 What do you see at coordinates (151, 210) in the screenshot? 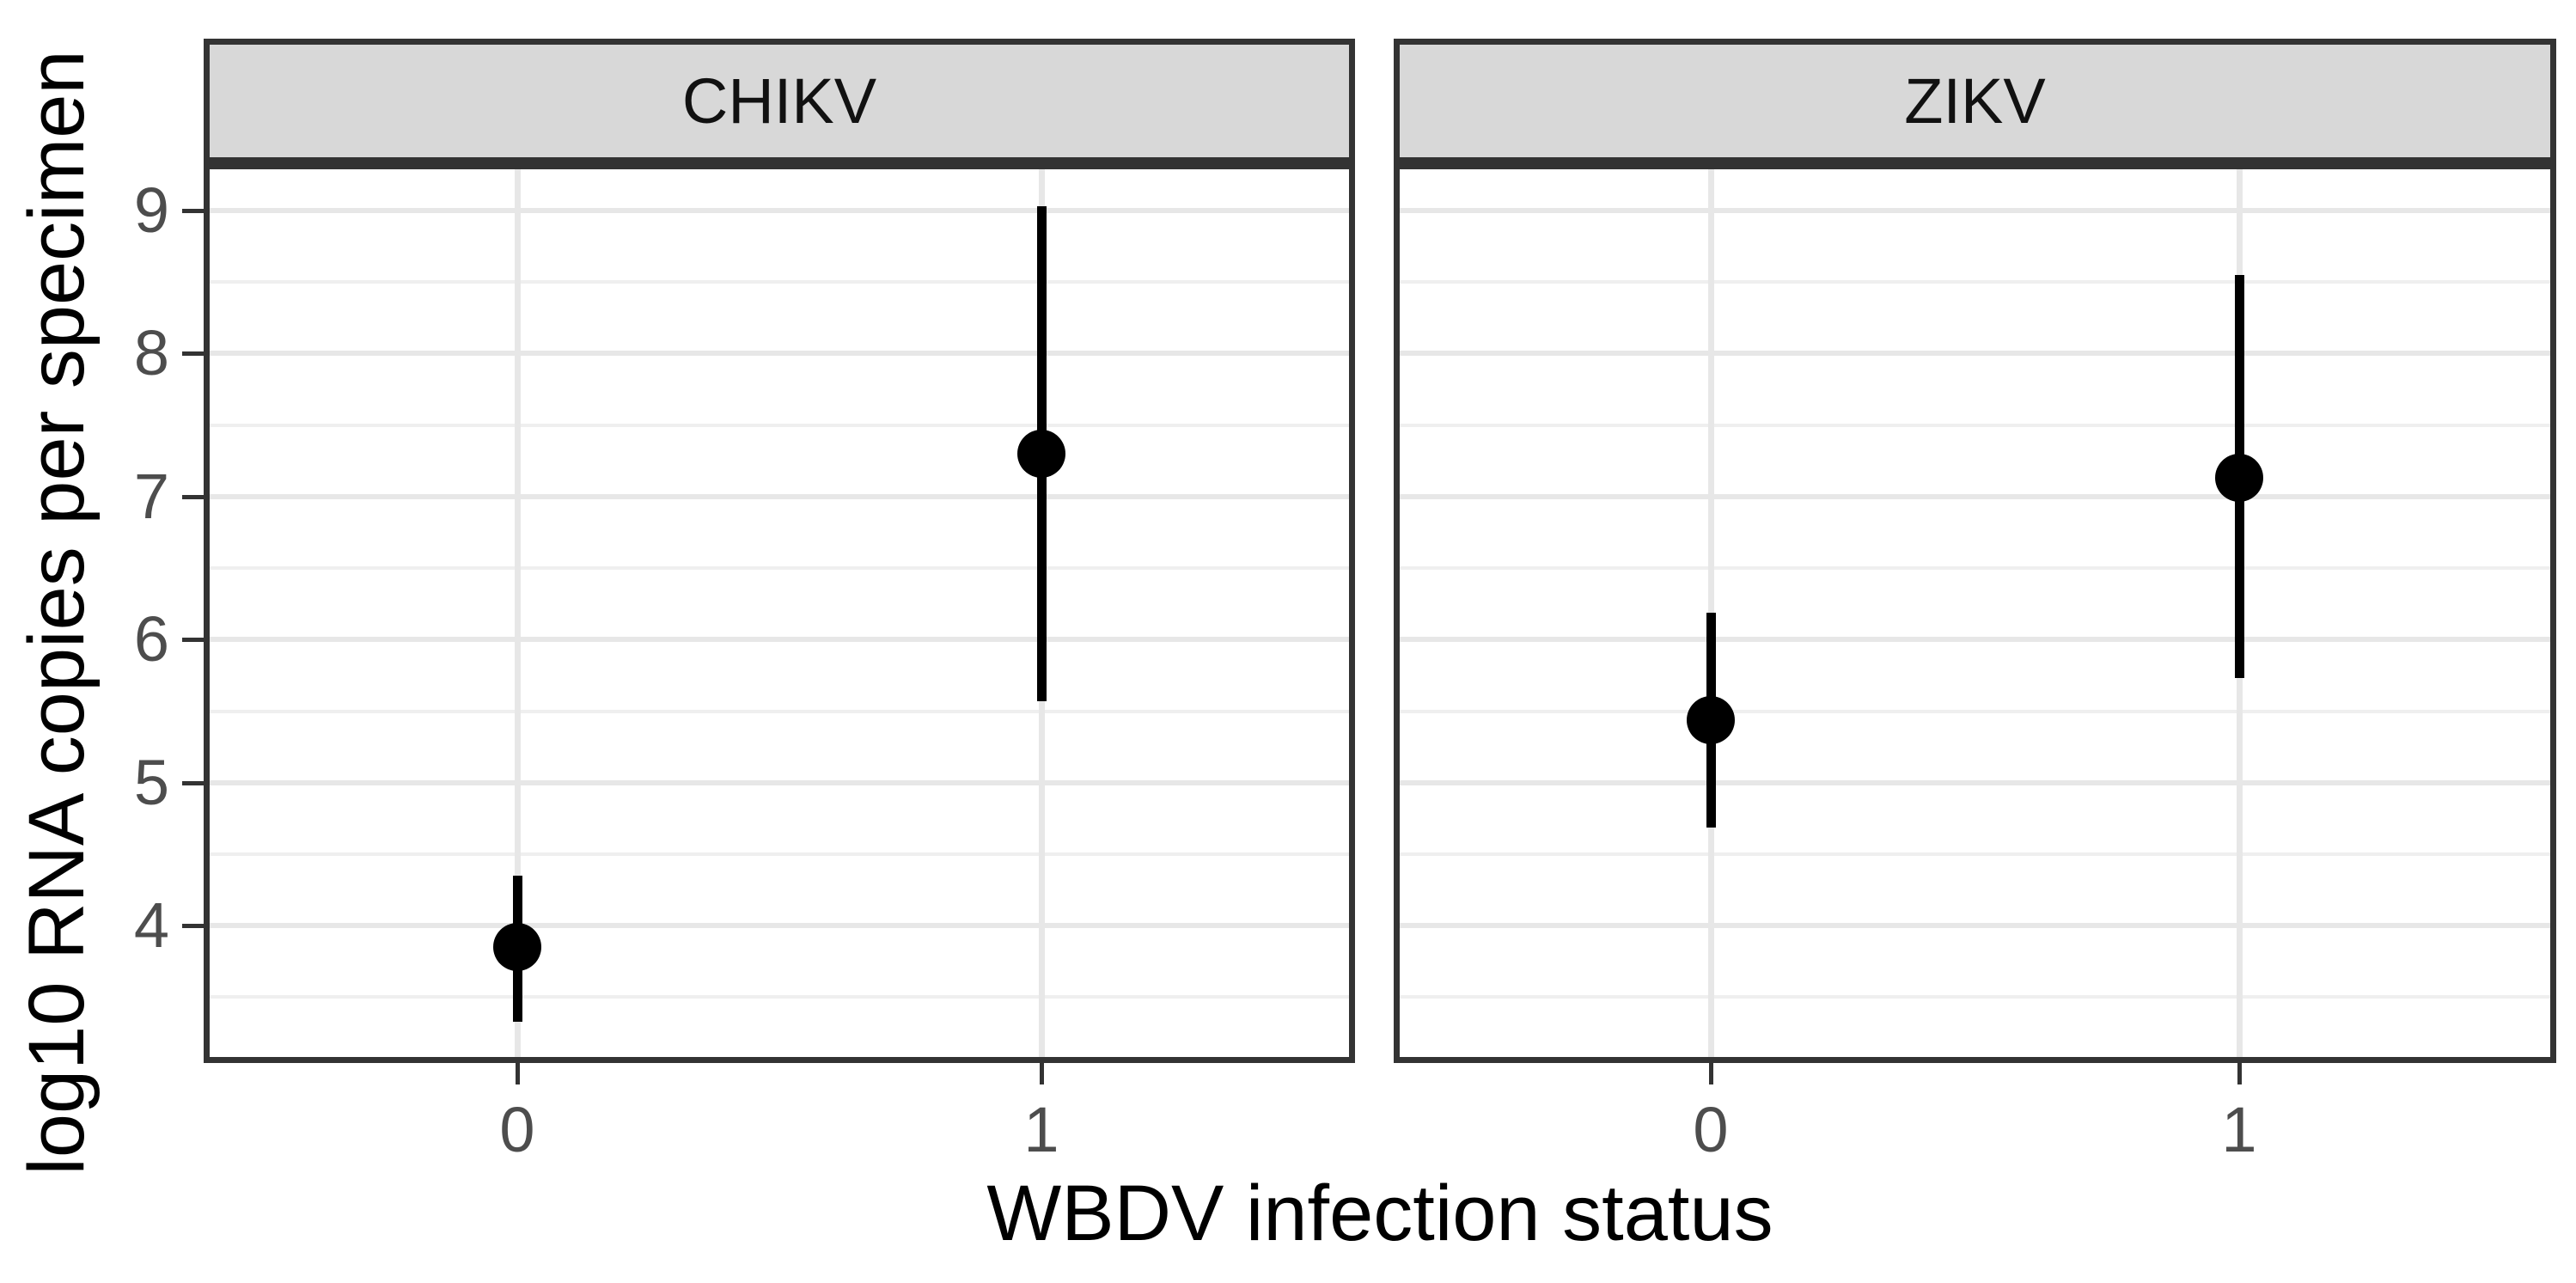
I see `y-tick-label: 9` at bounding box center [151, 210].